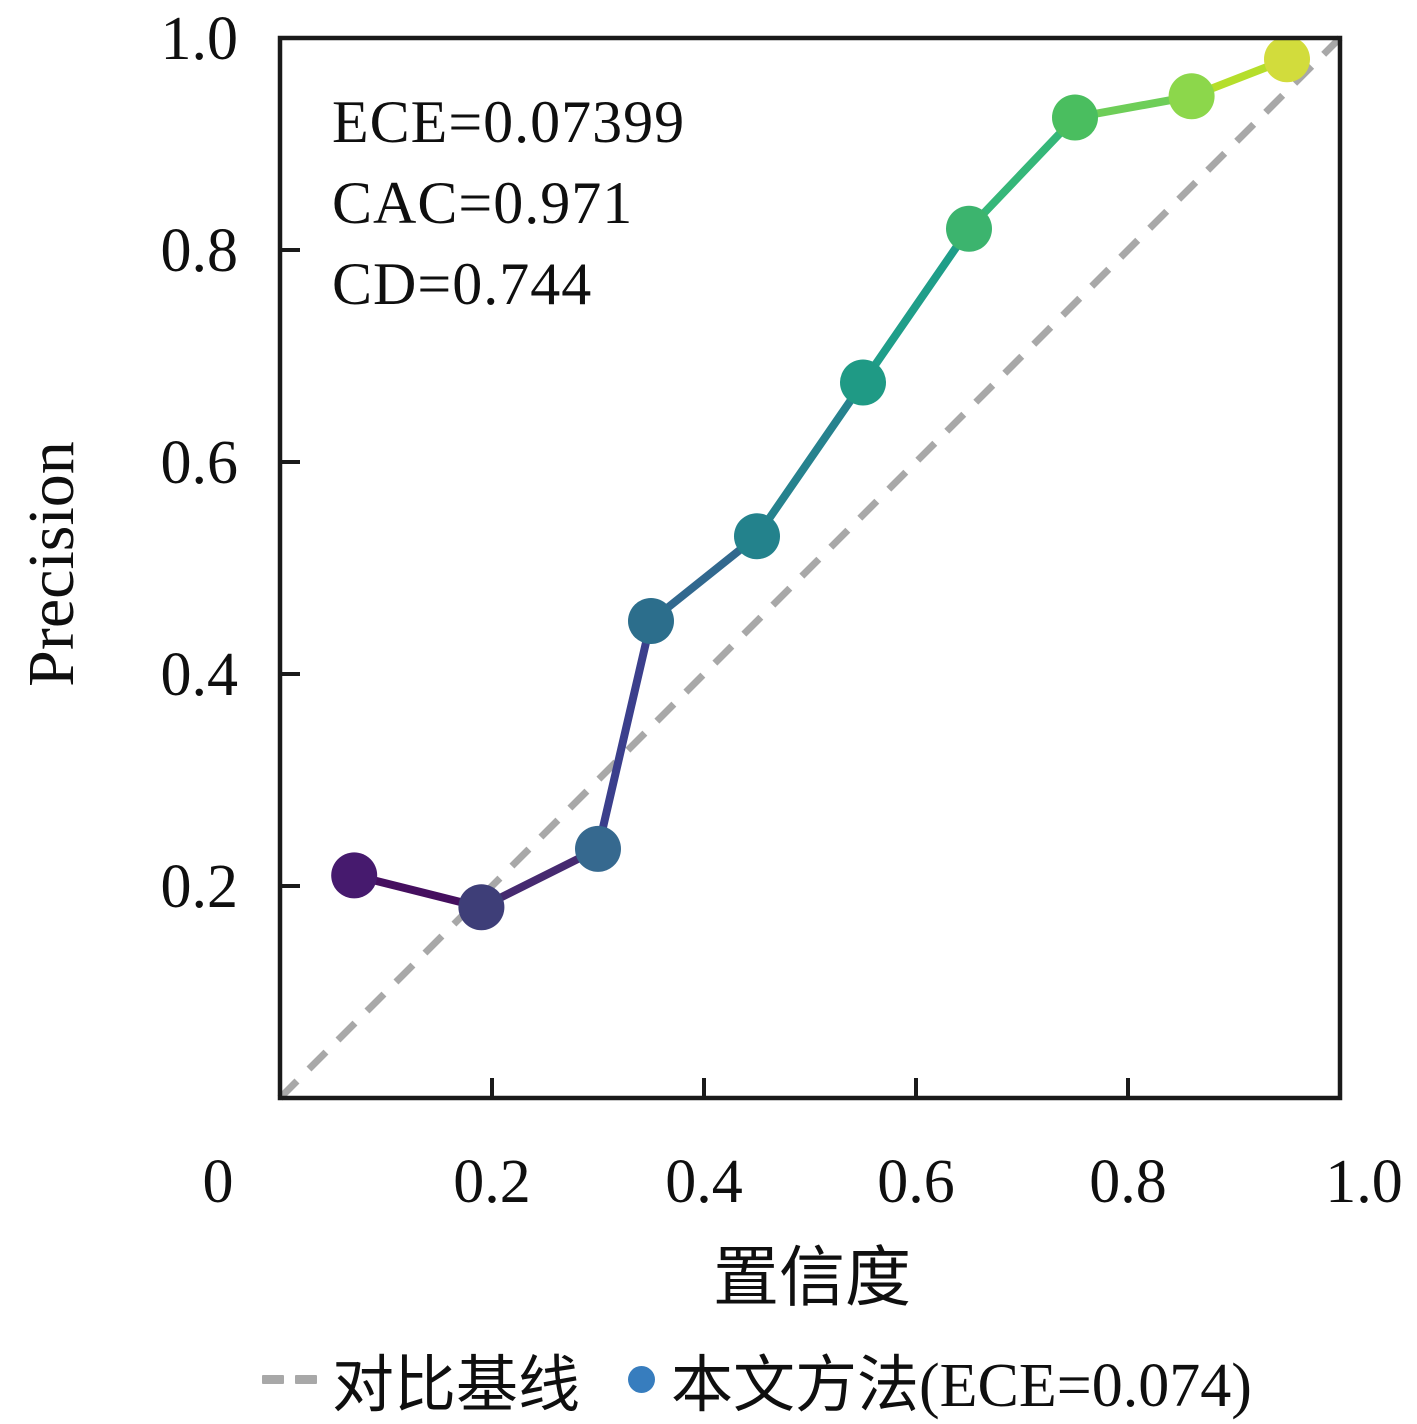 Image resolution: width=1417 pixels, height=1424 pixels. Describe the element at coordinates (51, 564) in the screenshot. I see `y-axis-label: Precision` at that location.